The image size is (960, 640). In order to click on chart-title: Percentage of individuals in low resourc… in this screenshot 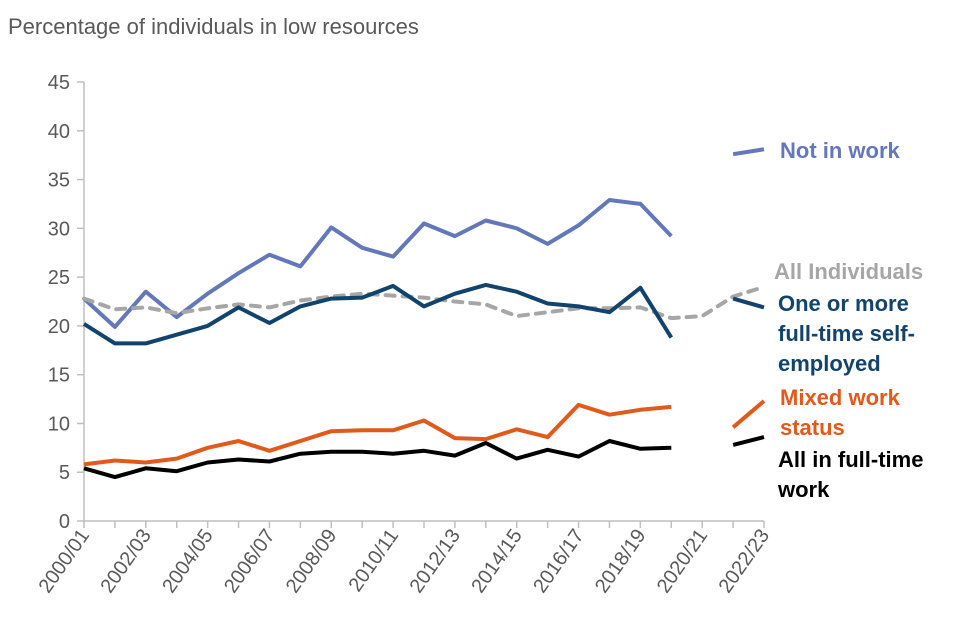, I will do `click(213, 26)`.